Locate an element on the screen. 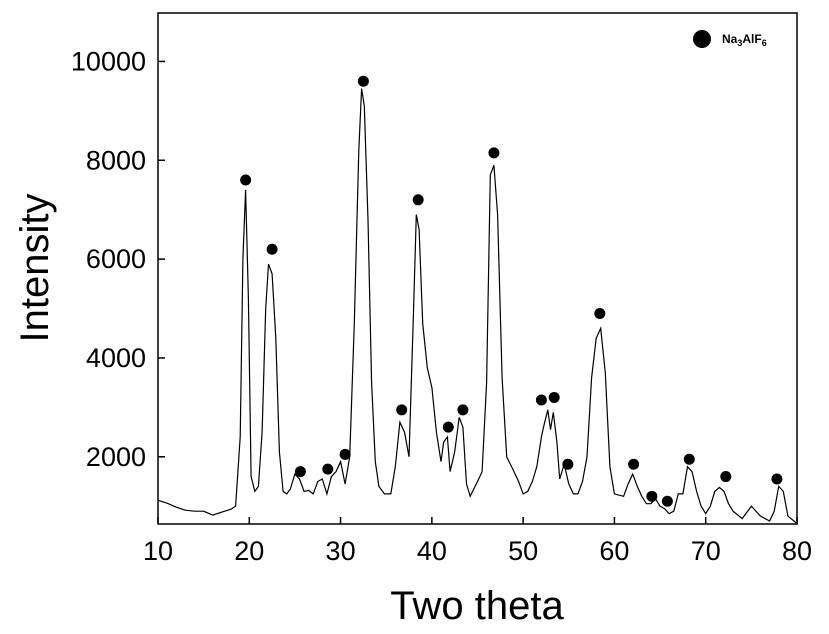 The height and width of the screenshot is (634, 829). x-tick-label: 80 is located at coordinates (797, 551).